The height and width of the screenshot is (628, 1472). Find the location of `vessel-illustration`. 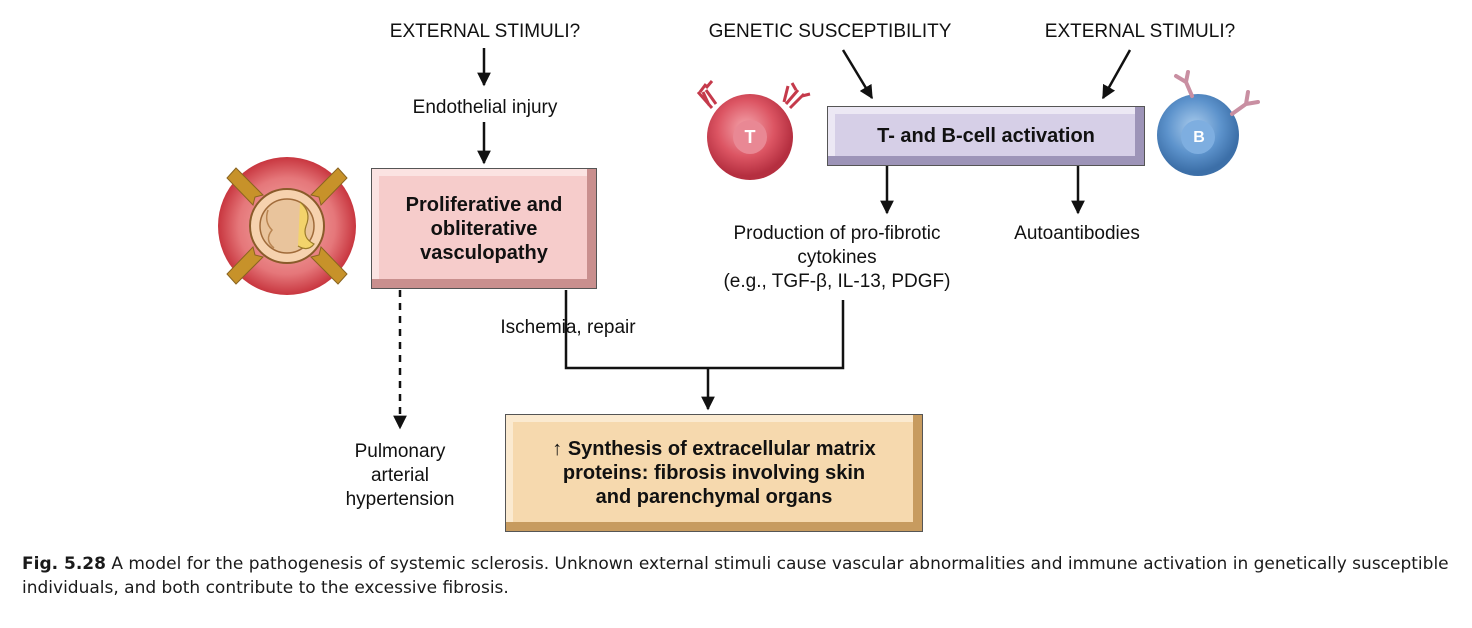

vessel-illustration is located at coordinates (287, 226).